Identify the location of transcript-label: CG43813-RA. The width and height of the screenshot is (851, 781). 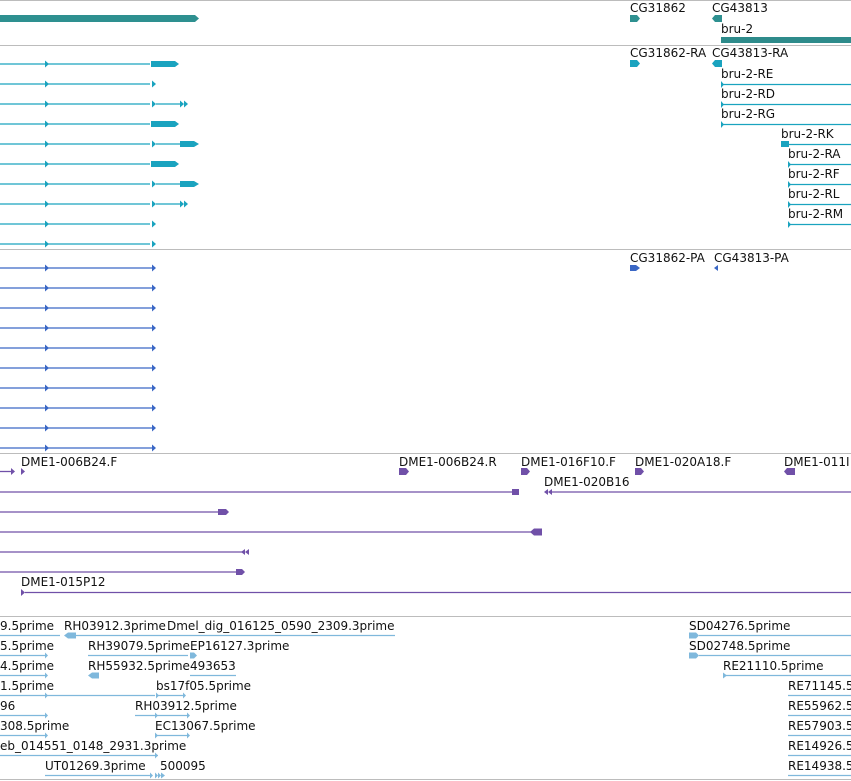
(750, 53).